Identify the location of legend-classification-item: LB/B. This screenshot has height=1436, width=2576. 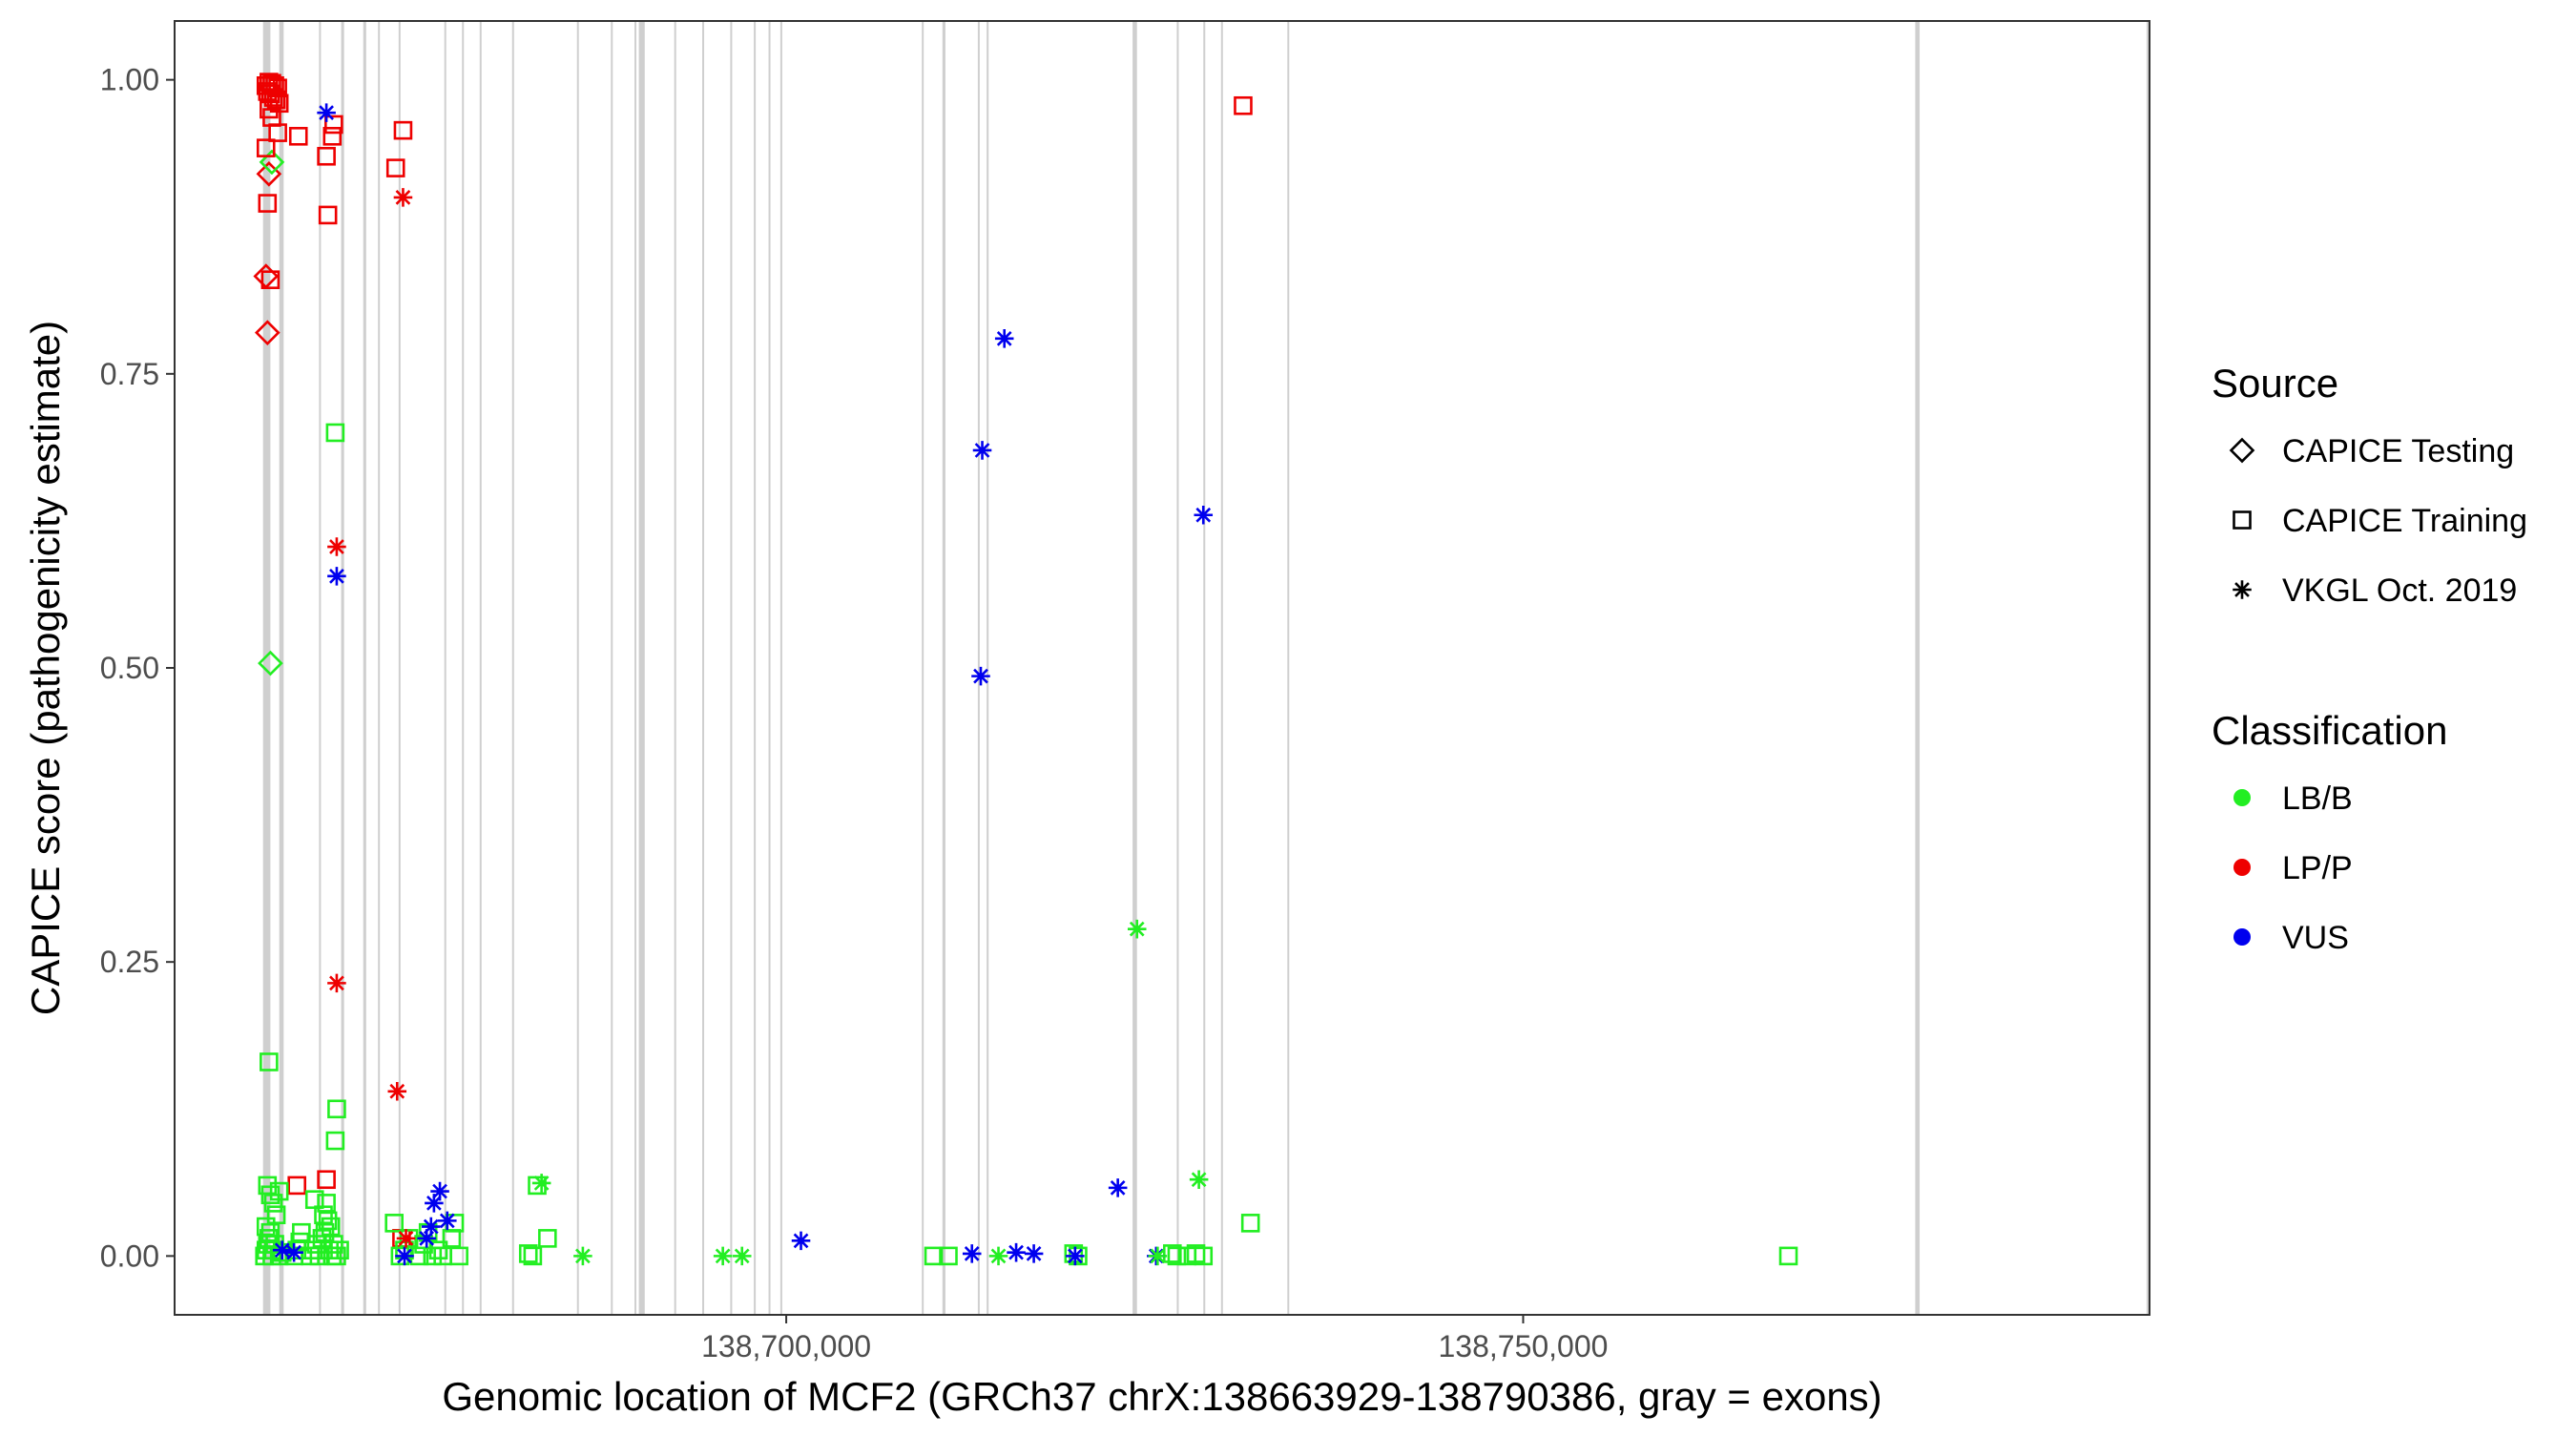
(2293, 798).